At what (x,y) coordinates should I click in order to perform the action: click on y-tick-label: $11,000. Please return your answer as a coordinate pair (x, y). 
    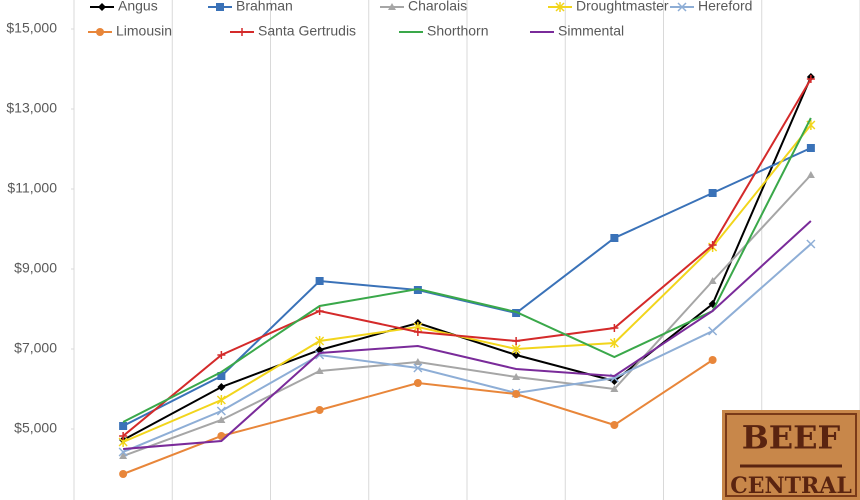
    Looking at the image, I should click on (32, 188).